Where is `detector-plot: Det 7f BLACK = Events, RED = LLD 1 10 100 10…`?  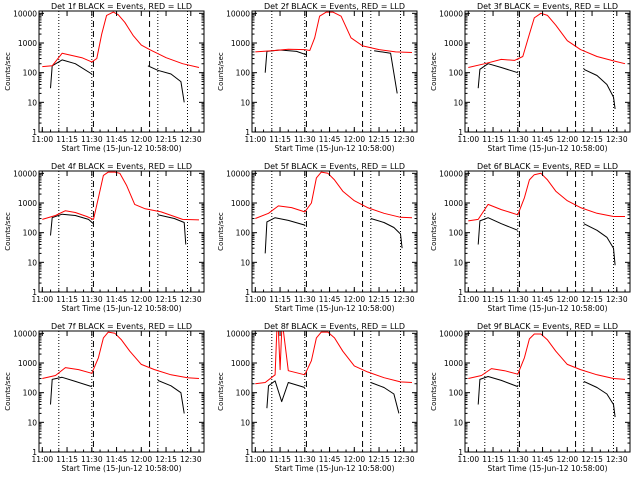
detector-plot: Det 7f BLACK = Events, RED = LLD 1 10 100 10… is located at coordinates (104, 397).